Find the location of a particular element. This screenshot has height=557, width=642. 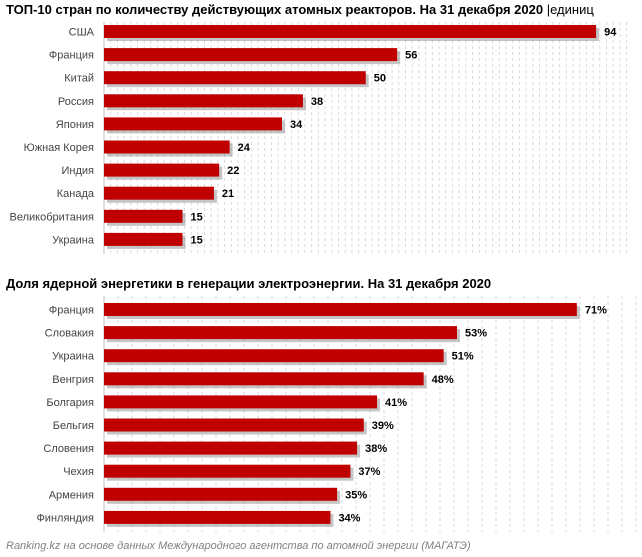

value-label: 51% is located at coordinates (463, 357).